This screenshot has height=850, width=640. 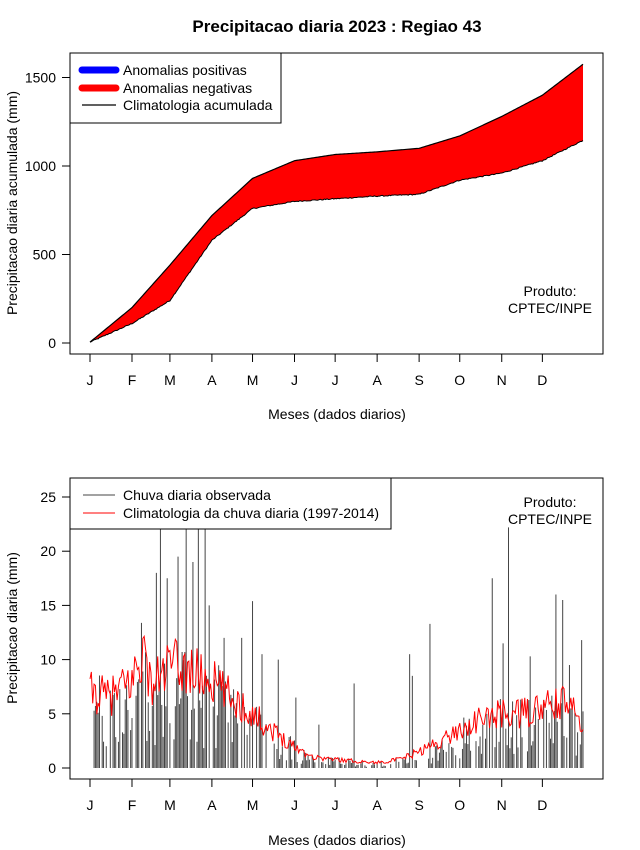 I want to click on legend-label-positive: Anomalias positivas, so click(x=185, y=70).